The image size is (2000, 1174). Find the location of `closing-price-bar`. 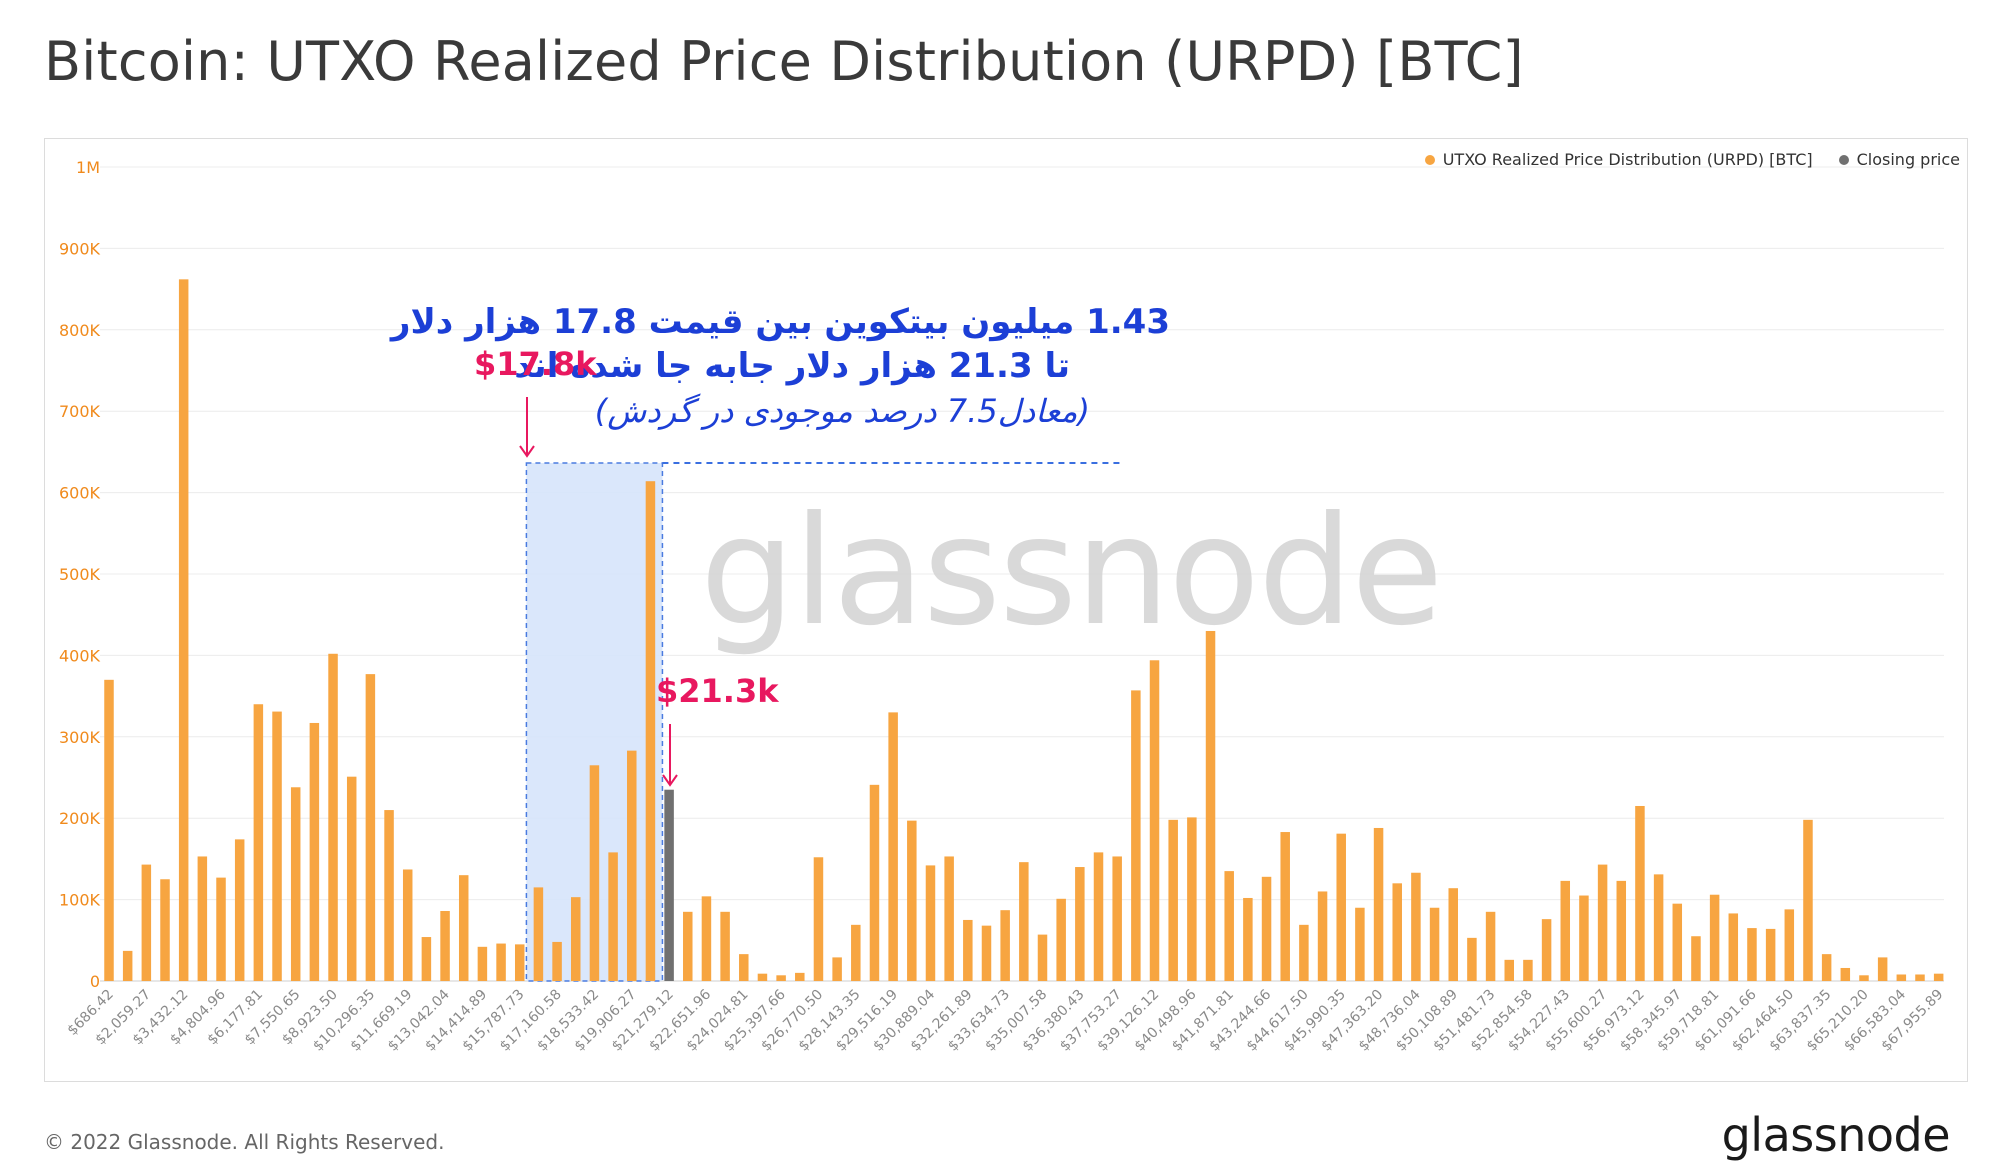

closing-price-bar is located at coordinates (669, 885).